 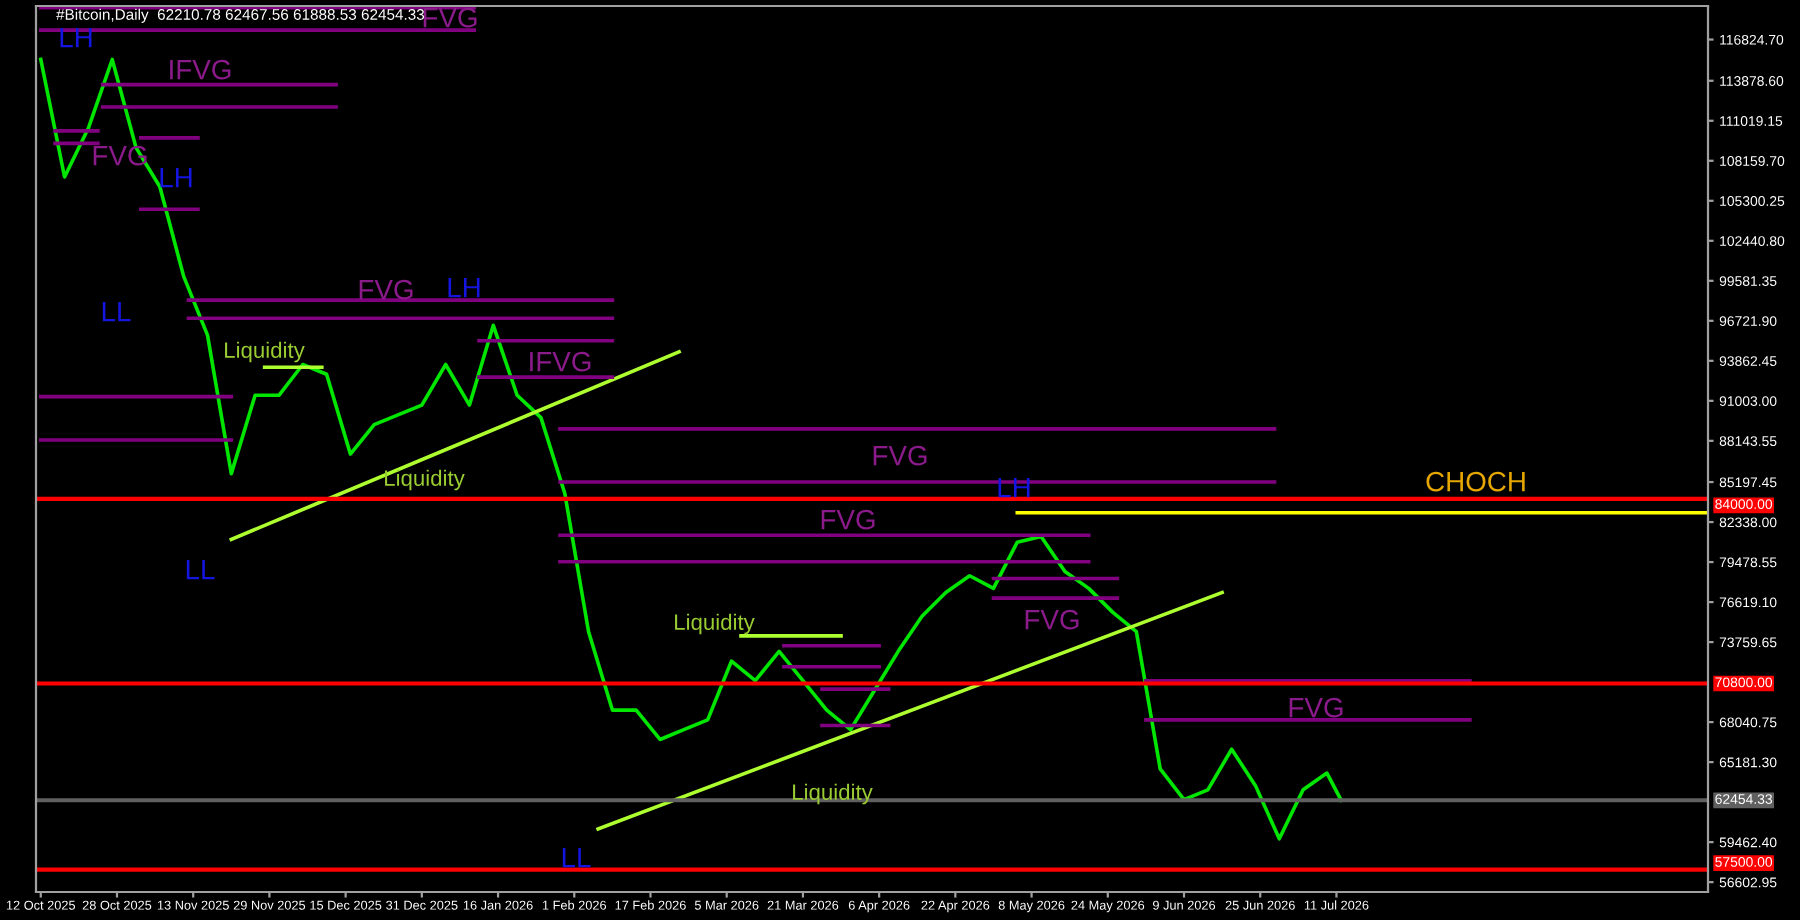 I want to click on annotation: CHOCH, so click(x=1475, y=481).